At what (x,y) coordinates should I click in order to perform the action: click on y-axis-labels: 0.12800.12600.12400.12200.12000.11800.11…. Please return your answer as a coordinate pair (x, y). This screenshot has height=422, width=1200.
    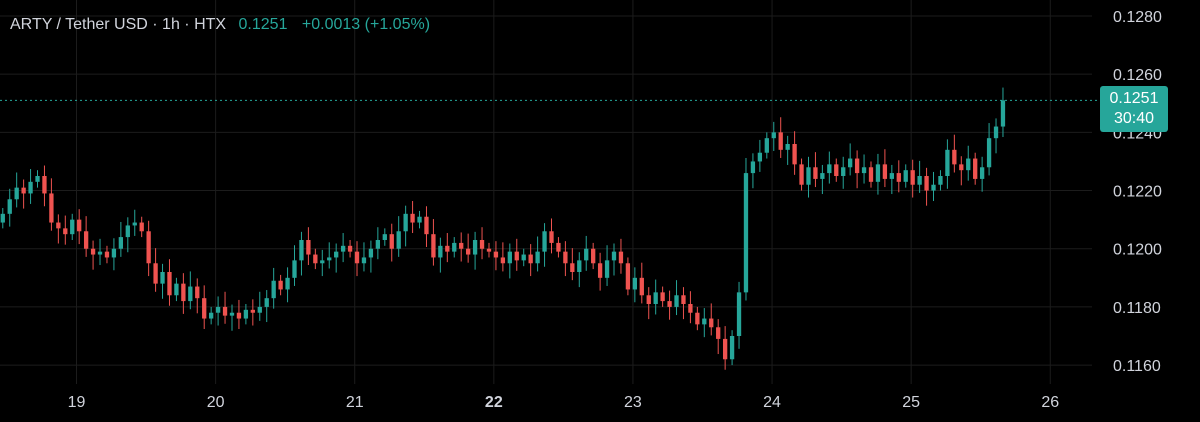
    Looking at the image, I should click on (1137, 192).